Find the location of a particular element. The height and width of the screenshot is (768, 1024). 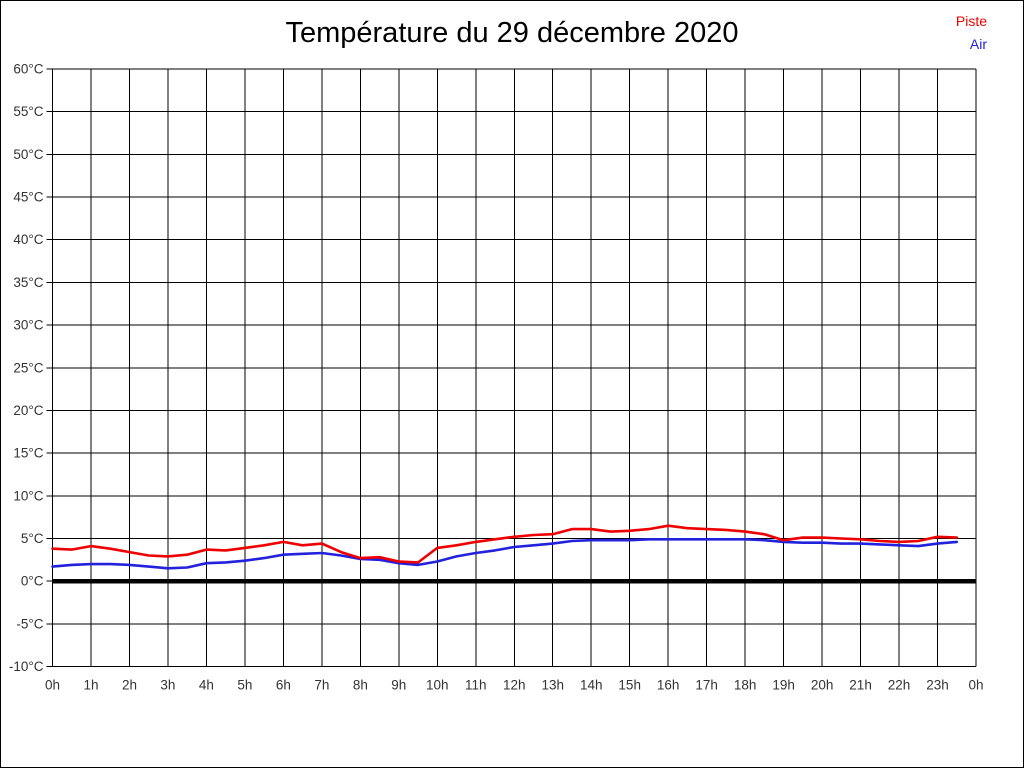

svg-text: 15h is located at coordinates (629, 685).